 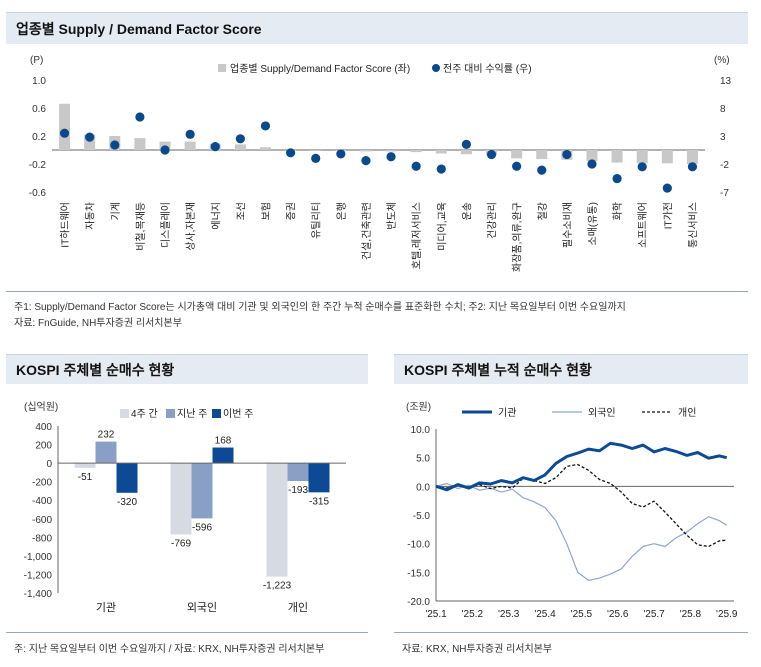 I want to click on chart3-xtick: '25.5, so click(x=582, y=614).